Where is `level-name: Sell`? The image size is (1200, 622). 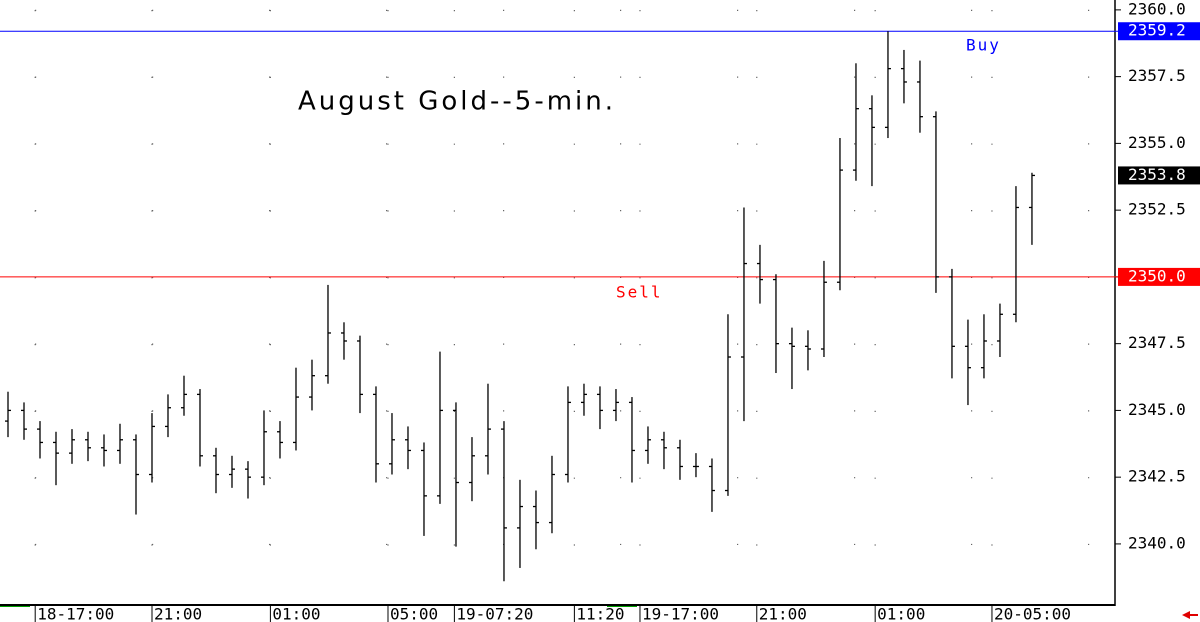
level-name: Sell is located at coordinates (639, 292).